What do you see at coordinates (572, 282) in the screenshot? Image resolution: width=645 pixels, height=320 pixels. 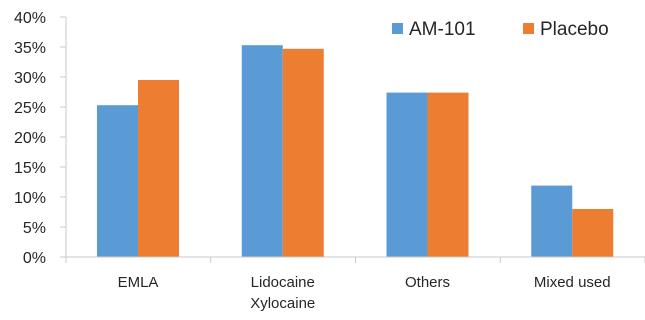 I see `x-category-label: Mixed used` at bounding box center [572, 282].